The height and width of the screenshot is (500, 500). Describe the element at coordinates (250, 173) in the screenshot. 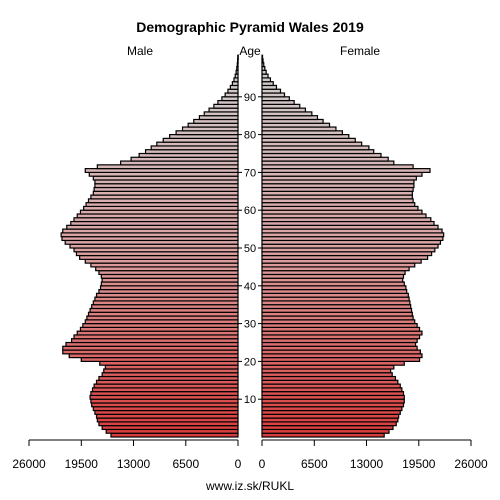

I see `age-tick-label: 70` at that location.